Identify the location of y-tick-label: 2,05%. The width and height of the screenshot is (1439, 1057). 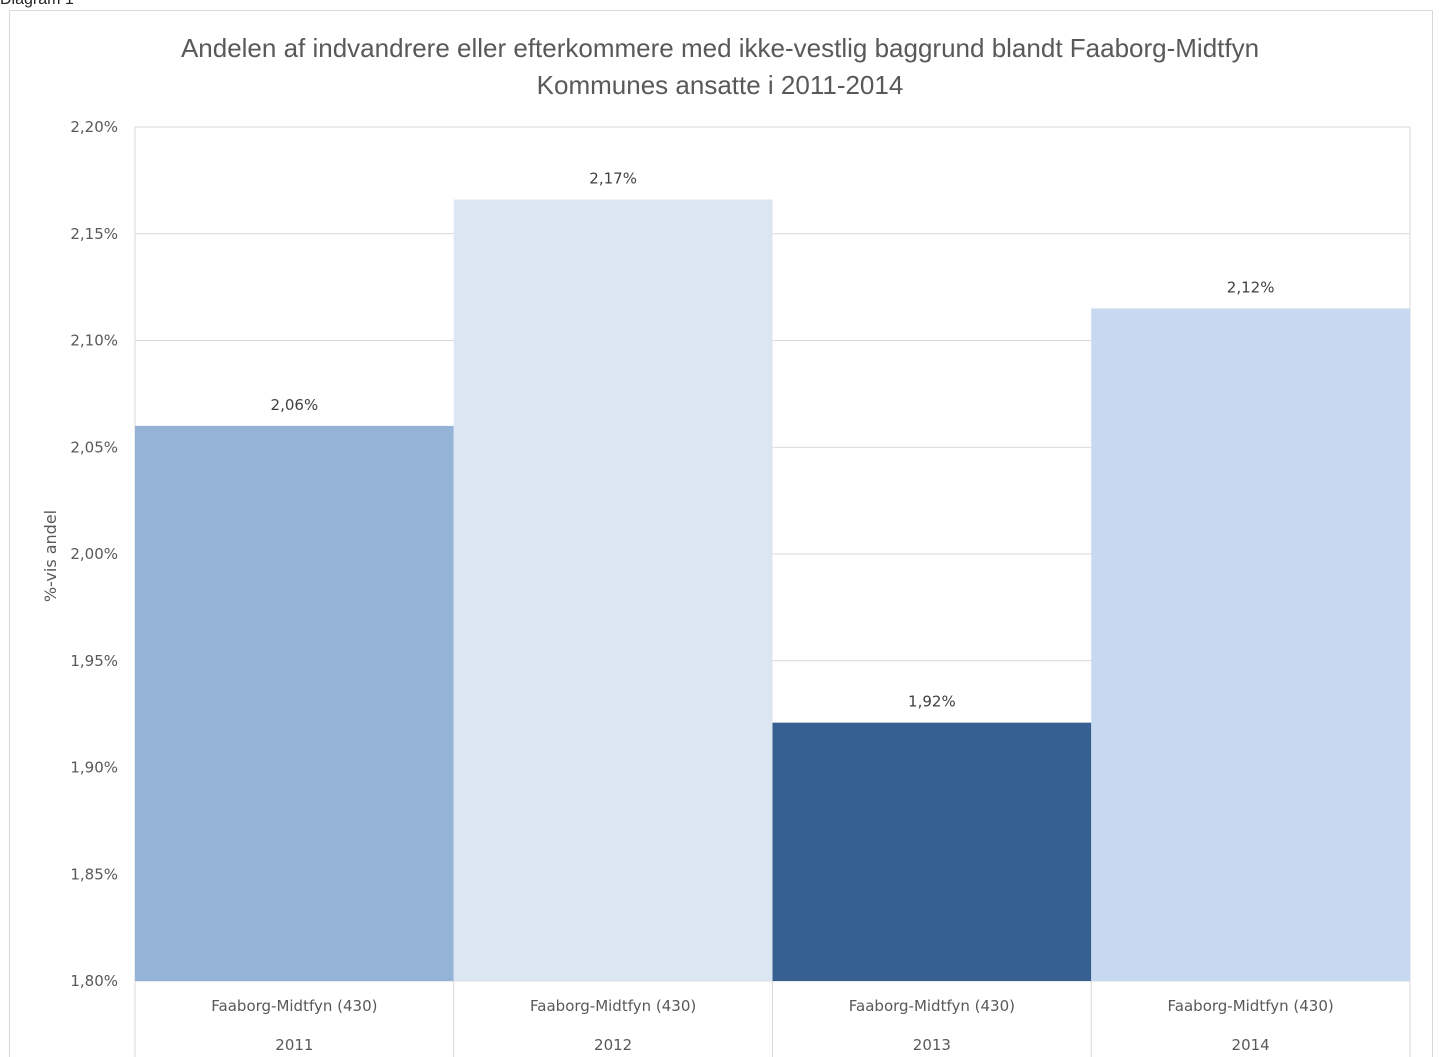
(94, 447).